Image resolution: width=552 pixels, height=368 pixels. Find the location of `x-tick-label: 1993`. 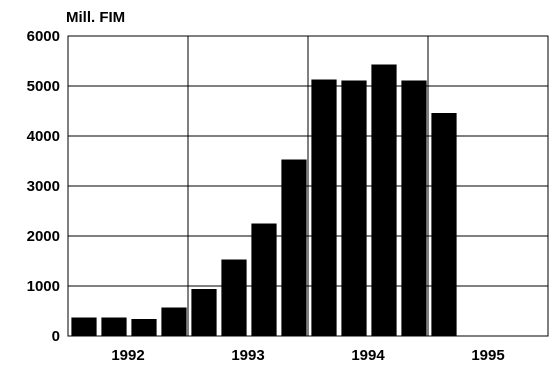

x-tick-label: 1993 is located at coordinates (247, 355).